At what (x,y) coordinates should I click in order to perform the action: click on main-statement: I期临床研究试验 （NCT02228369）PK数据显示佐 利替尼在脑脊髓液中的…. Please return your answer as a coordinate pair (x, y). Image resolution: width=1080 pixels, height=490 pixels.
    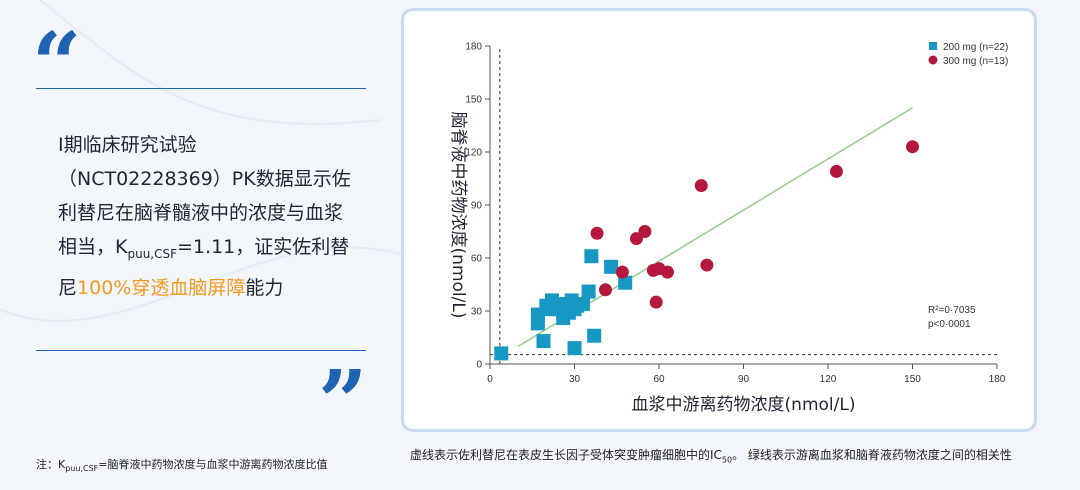
    Looking at the image, I should click on (213, 216).